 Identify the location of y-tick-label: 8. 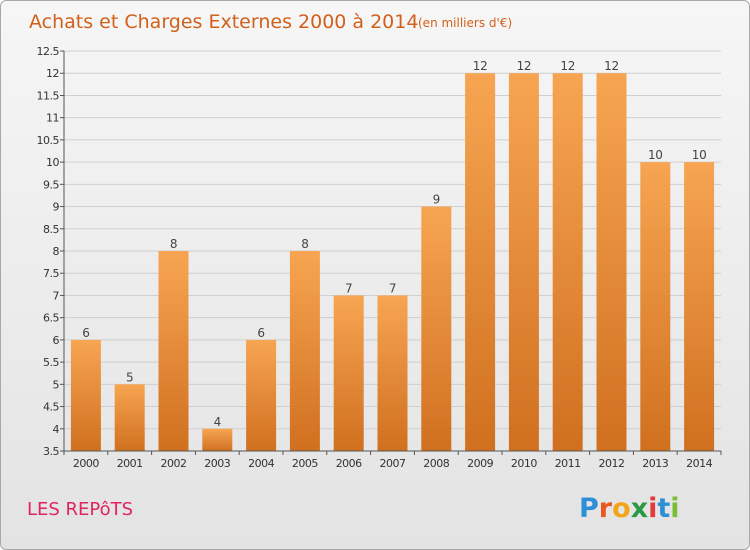
(56, 251).